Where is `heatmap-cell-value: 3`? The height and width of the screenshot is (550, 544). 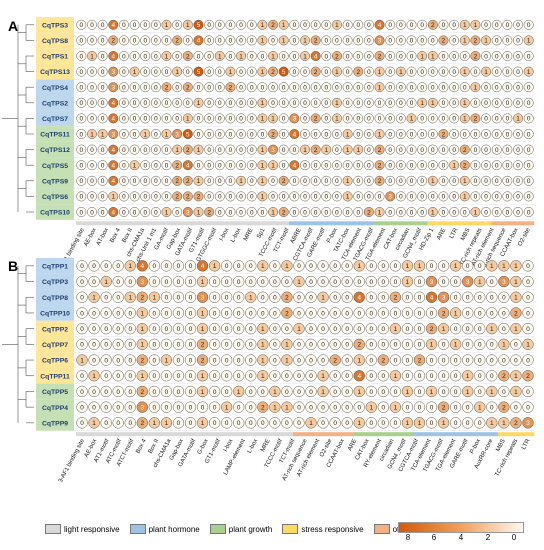
heatmap-cell-value: 3 is located at coordinates (444, 298).